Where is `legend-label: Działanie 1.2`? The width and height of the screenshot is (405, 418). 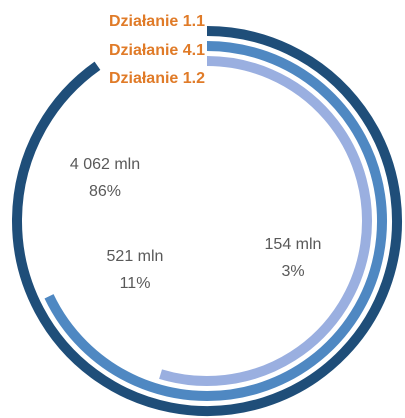
legend-label: Działanie 1.2 is located at coordinates (157, 78).